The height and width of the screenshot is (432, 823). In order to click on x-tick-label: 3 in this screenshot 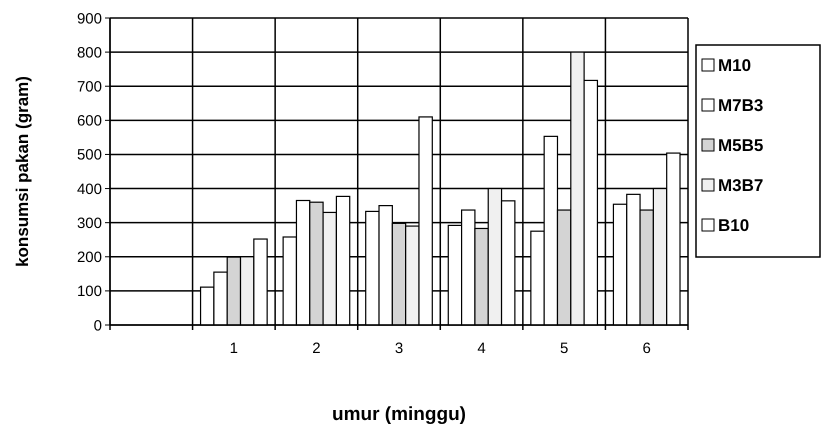, I will do `click(399, 348)`.